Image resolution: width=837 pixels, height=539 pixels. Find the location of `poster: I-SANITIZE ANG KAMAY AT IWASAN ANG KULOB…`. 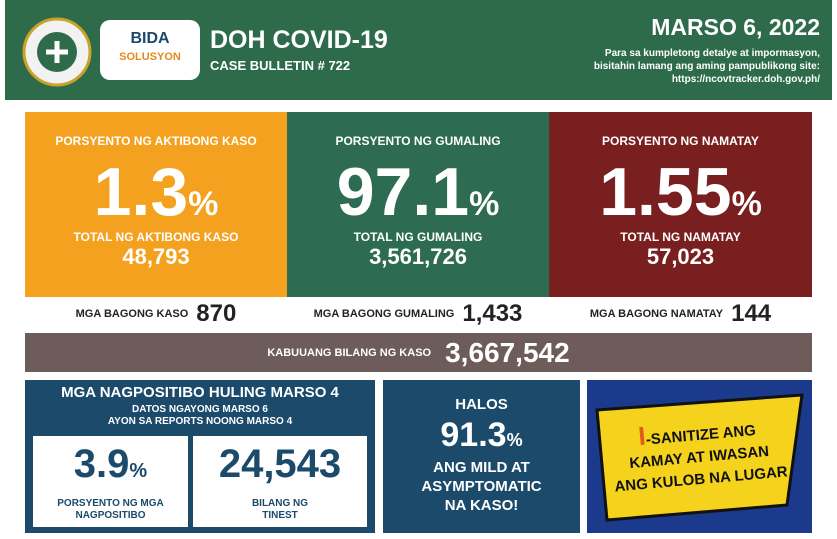

poster: I-SANITIZE ANG KAMAY AT IWASAN ANG KULOB… is located at coordinates (699, 456).